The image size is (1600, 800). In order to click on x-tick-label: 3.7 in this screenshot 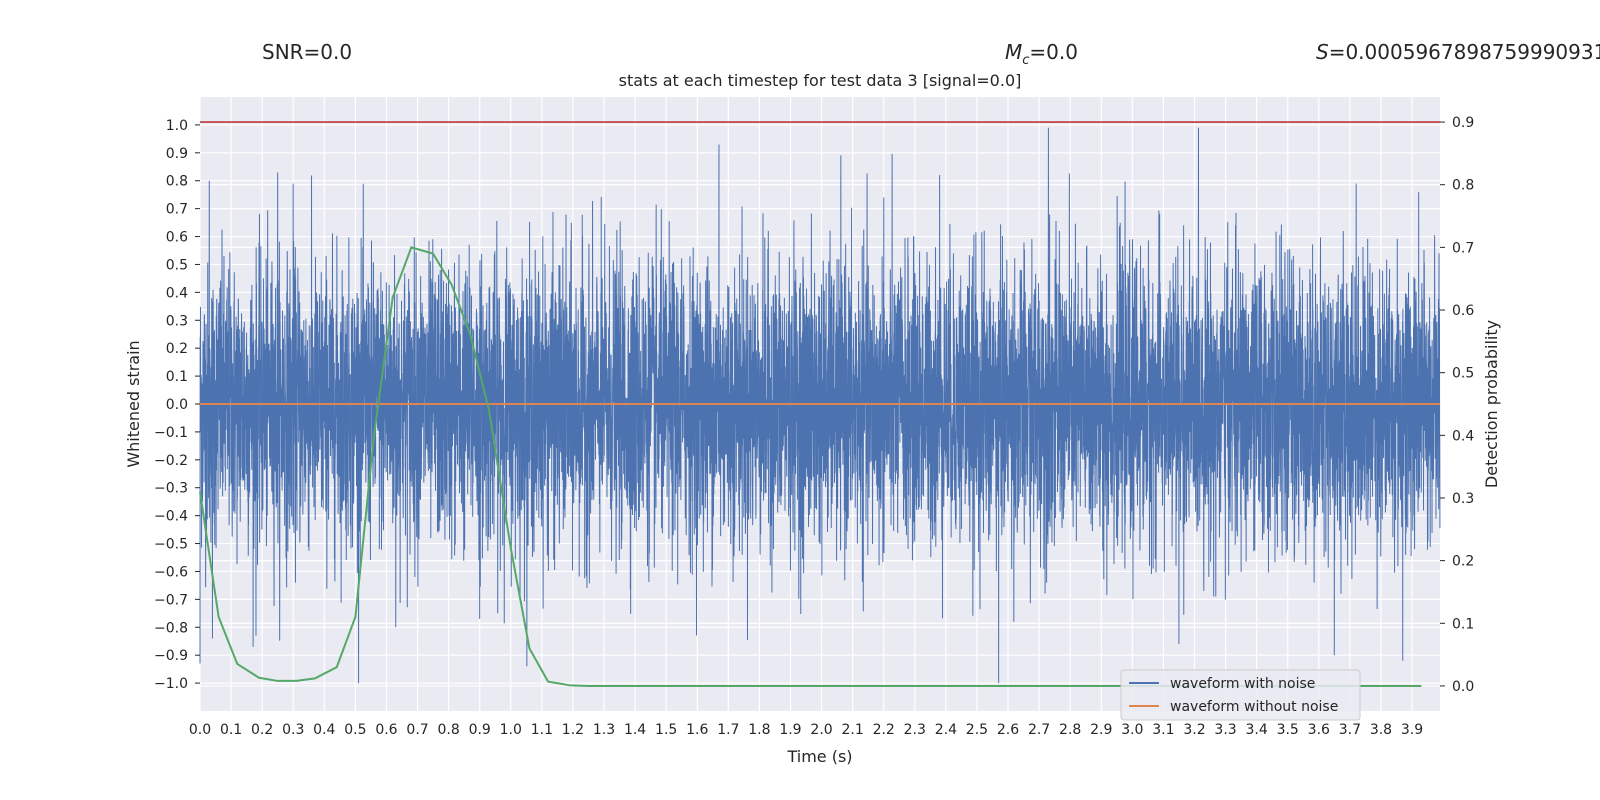, I will do `click(1350, 730)`.